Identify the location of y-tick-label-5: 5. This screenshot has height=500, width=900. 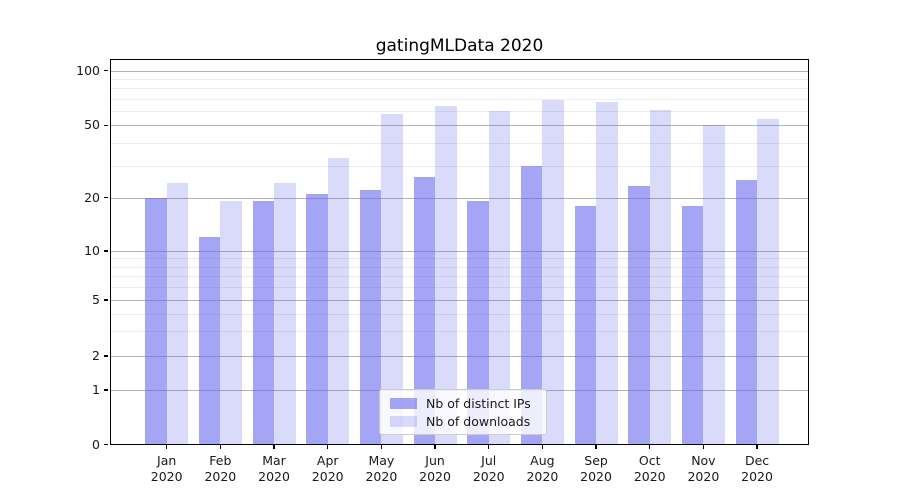
(96, 299).